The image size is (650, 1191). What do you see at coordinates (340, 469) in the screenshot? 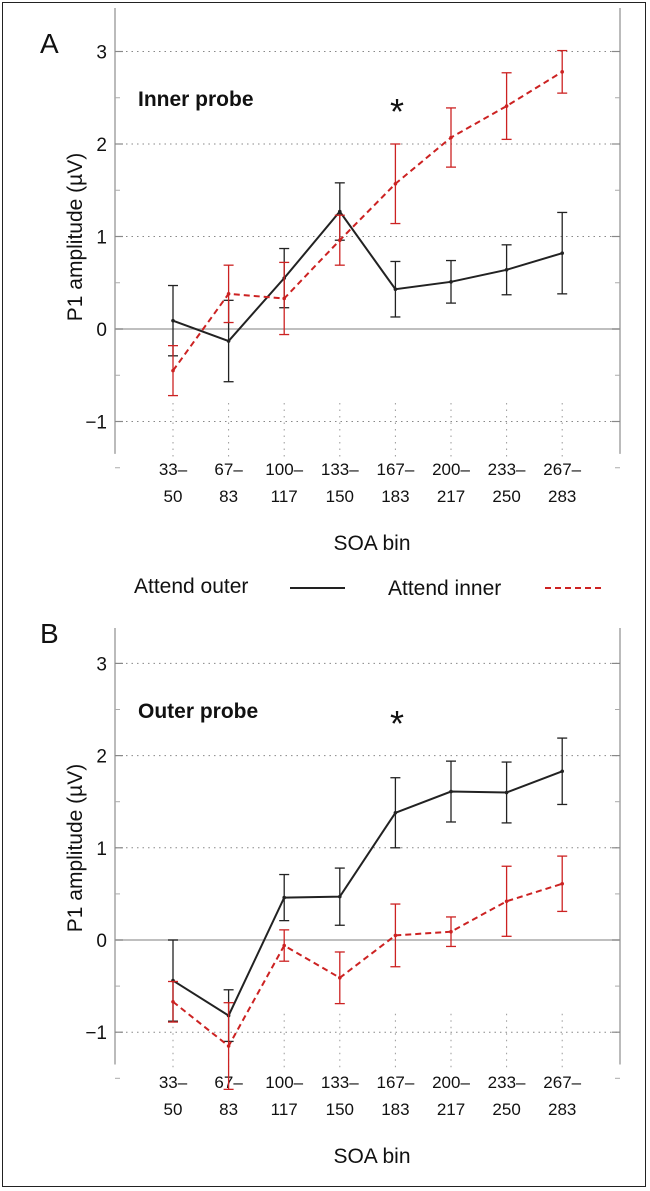
I see `x-tick-label-a: 133–` at bounding box center [340, 469].